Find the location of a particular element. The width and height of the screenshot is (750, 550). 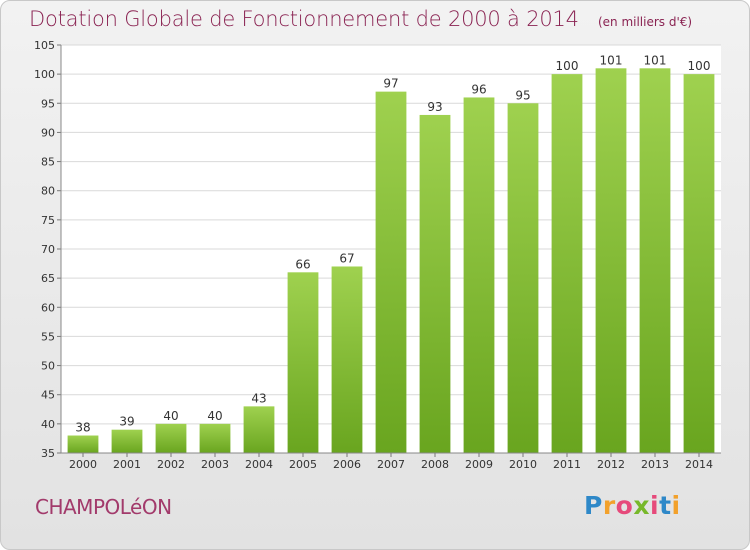

proxiti-logo: Proxiti is located at coordinates (632, 505).